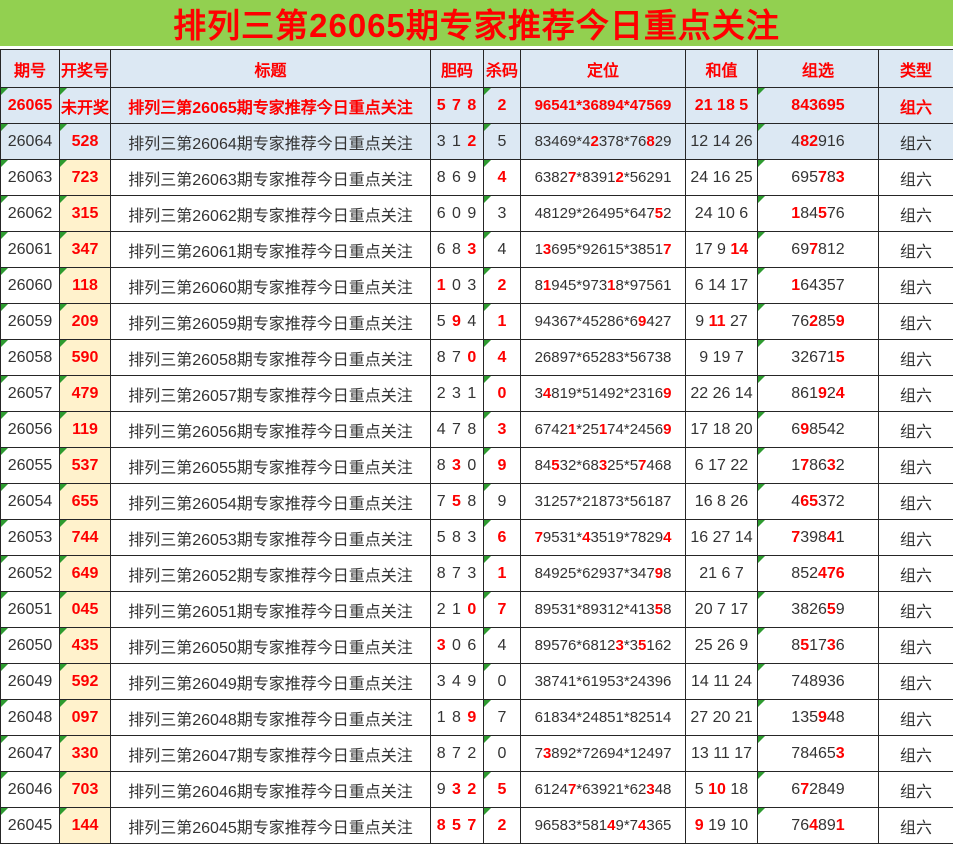 Image resolution: width=953 pixels, height=845 pixels. Describe the element at coordinates (85, 285) in the screenshot. I see `cell-result: 118` at that location.